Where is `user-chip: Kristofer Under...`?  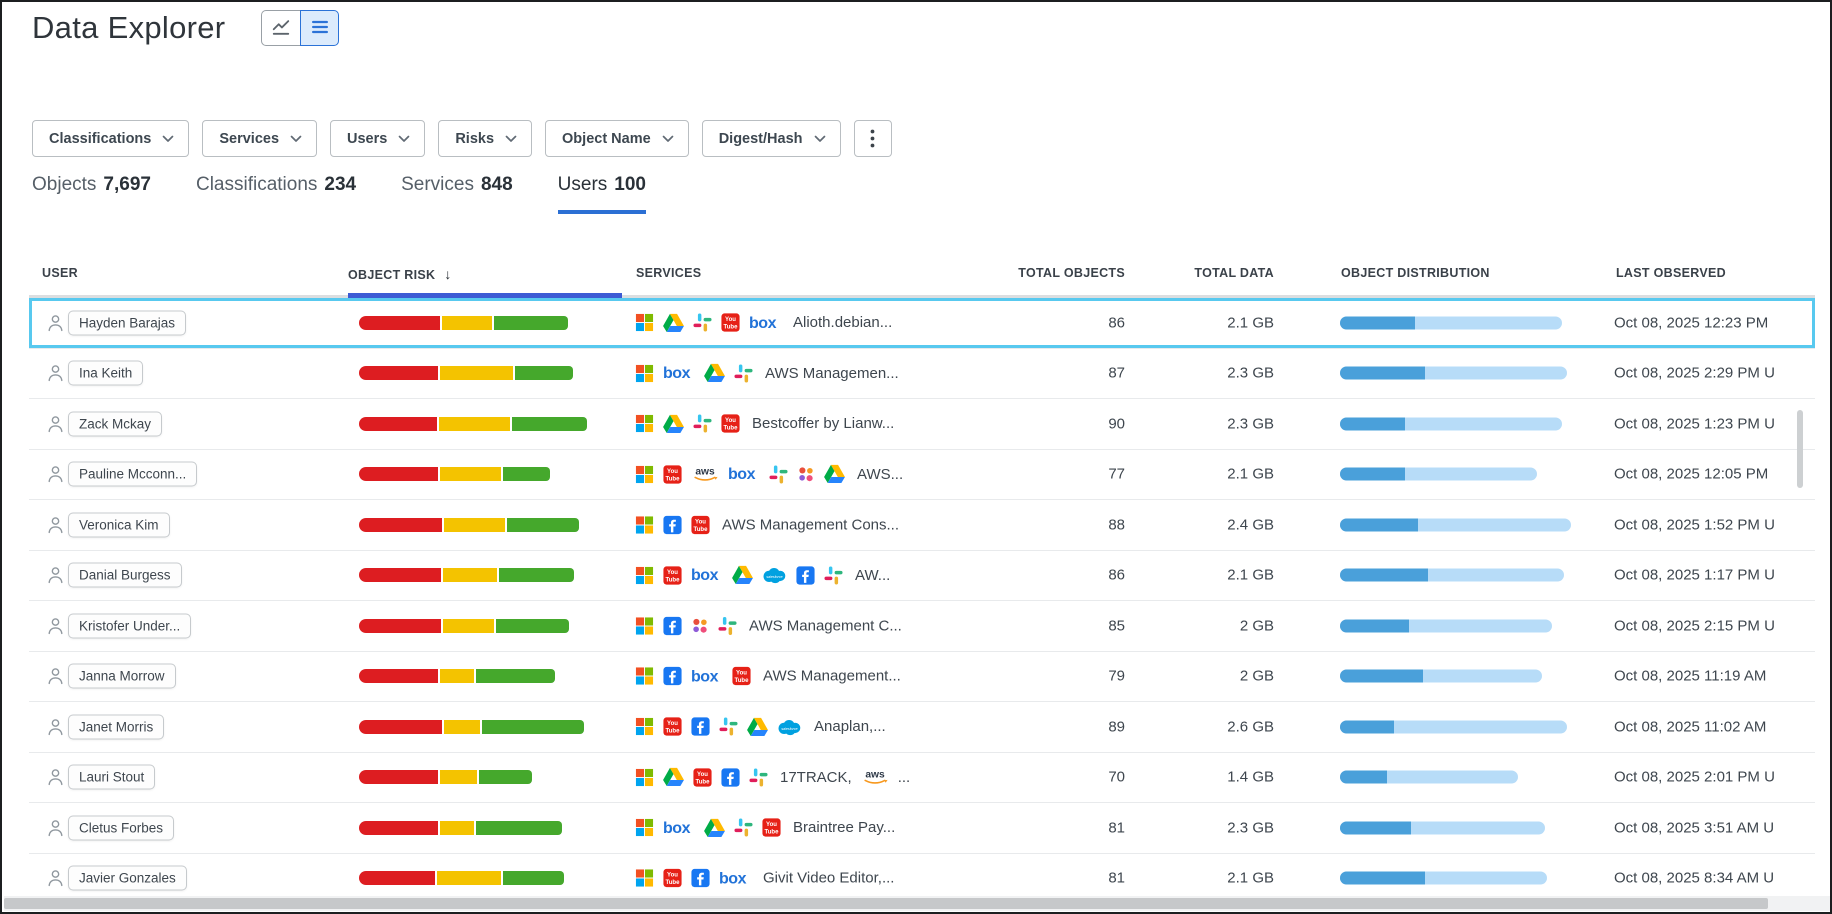 user-chip: Kristofer Under... is located at coordinates (130, 626).